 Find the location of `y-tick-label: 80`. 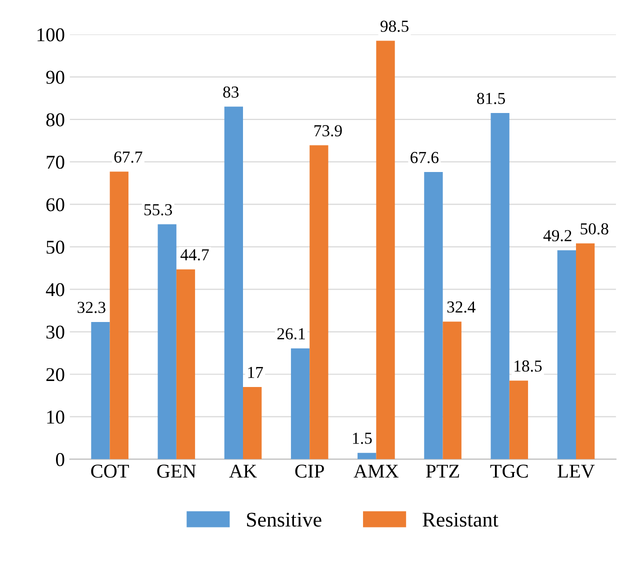

y-tick-label: 80 is located at coordinates (55, 119).